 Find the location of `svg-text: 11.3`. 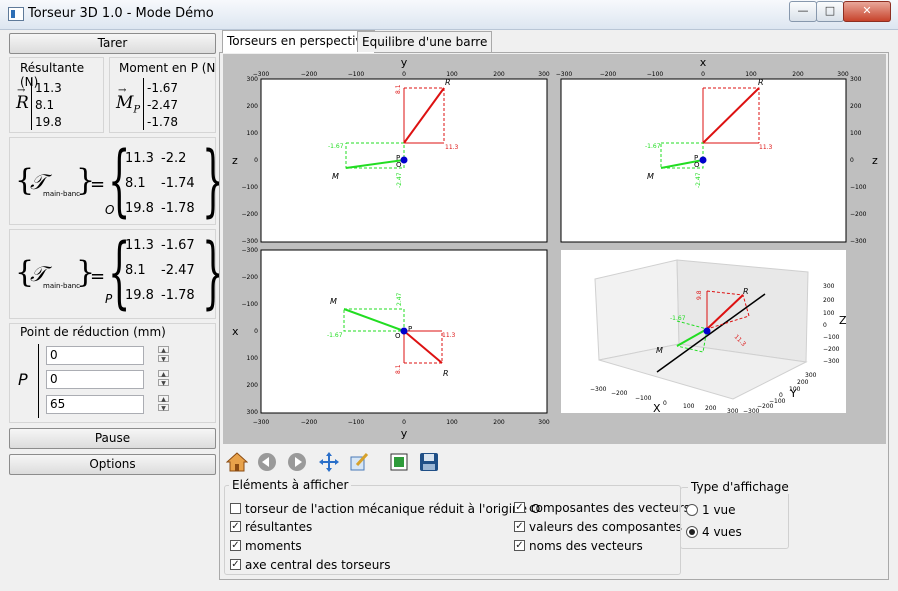

svg-text: 11.3 is located at coordinates (766, 147).